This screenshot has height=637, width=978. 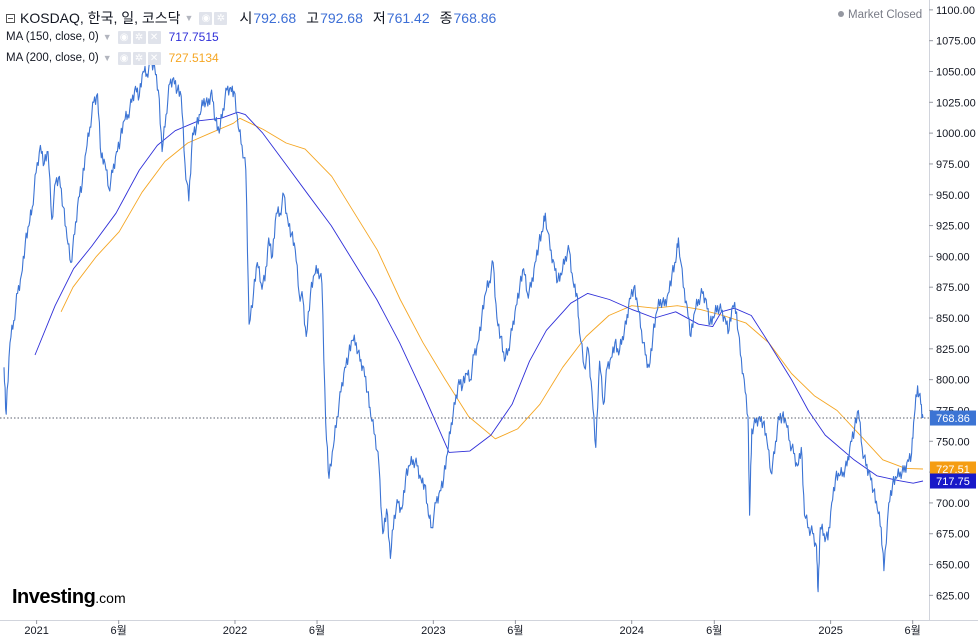 What do you see at coordinates (953, 381) in the screenshot?
I see `y-tick-label: 800.00` at bounding box center [953, 381].